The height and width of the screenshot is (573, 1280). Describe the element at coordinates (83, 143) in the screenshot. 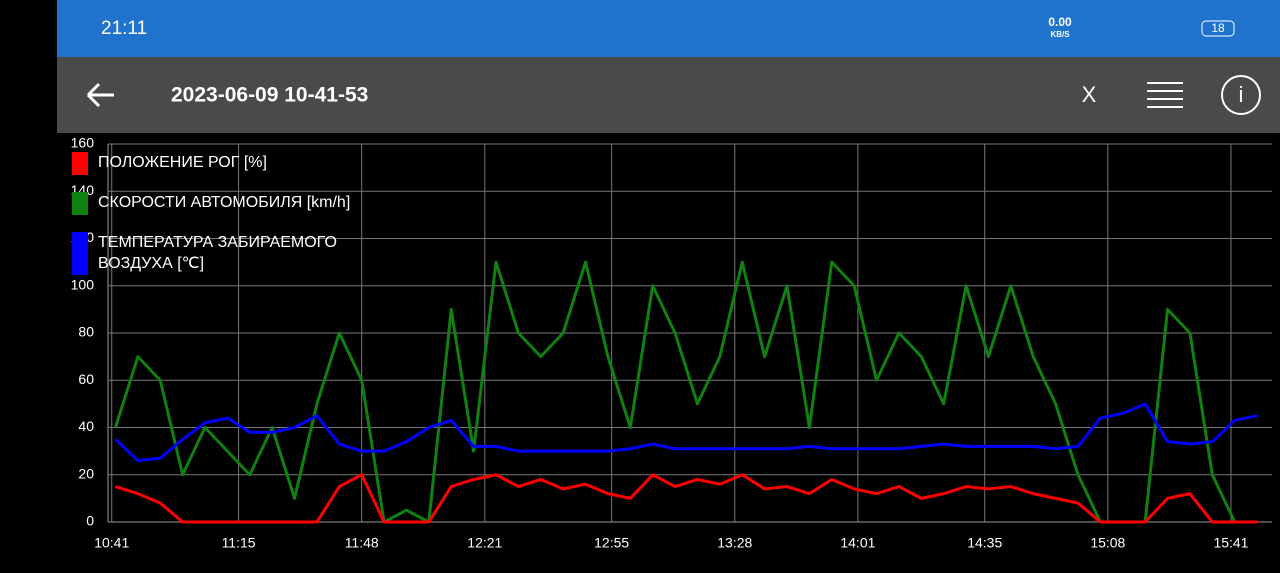

I see `y-tick-label: 160` at that location.